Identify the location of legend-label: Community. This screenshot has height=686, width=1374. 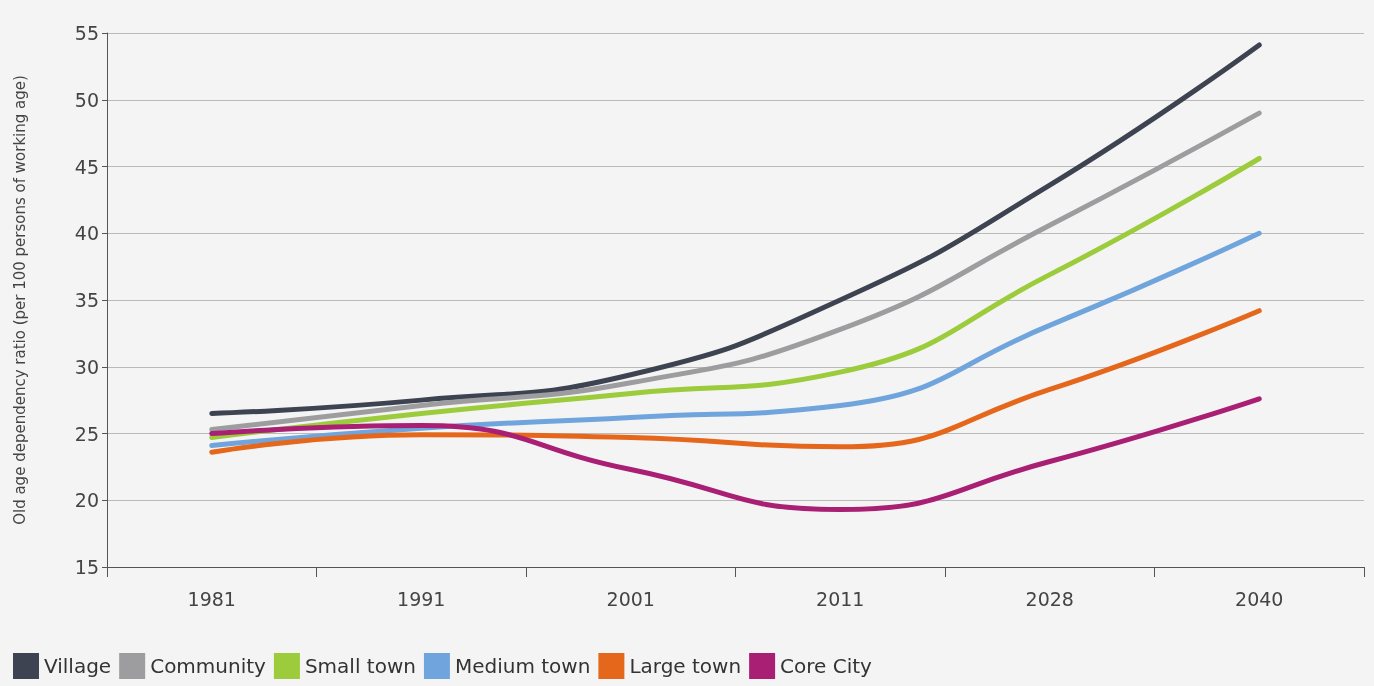
(208, 666).